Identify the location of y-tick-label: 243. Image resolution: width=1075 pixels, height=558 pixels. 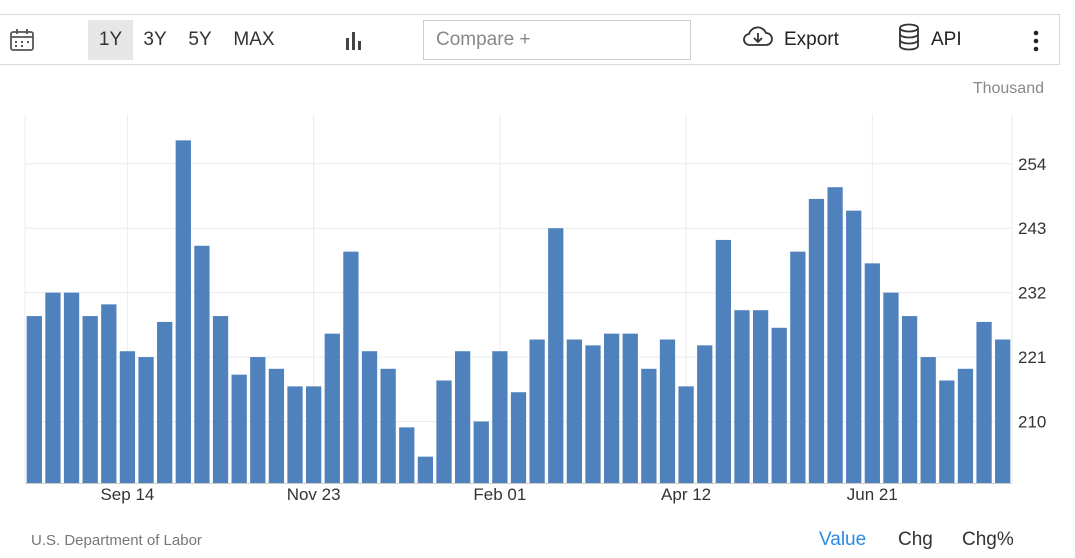
(1032, 228).